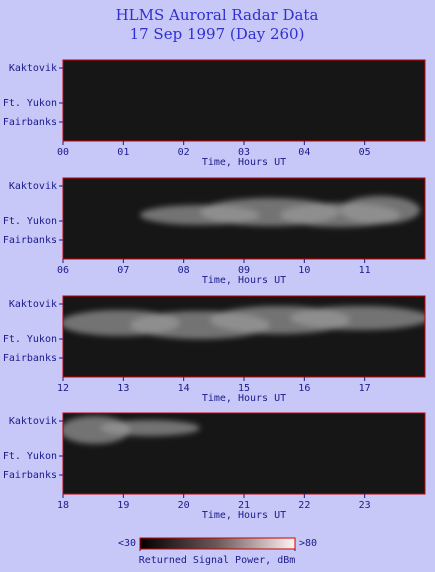 The height and width of the screenshot is (572, 435). I want to click on x-tick-label: 13, so click(123, 388).